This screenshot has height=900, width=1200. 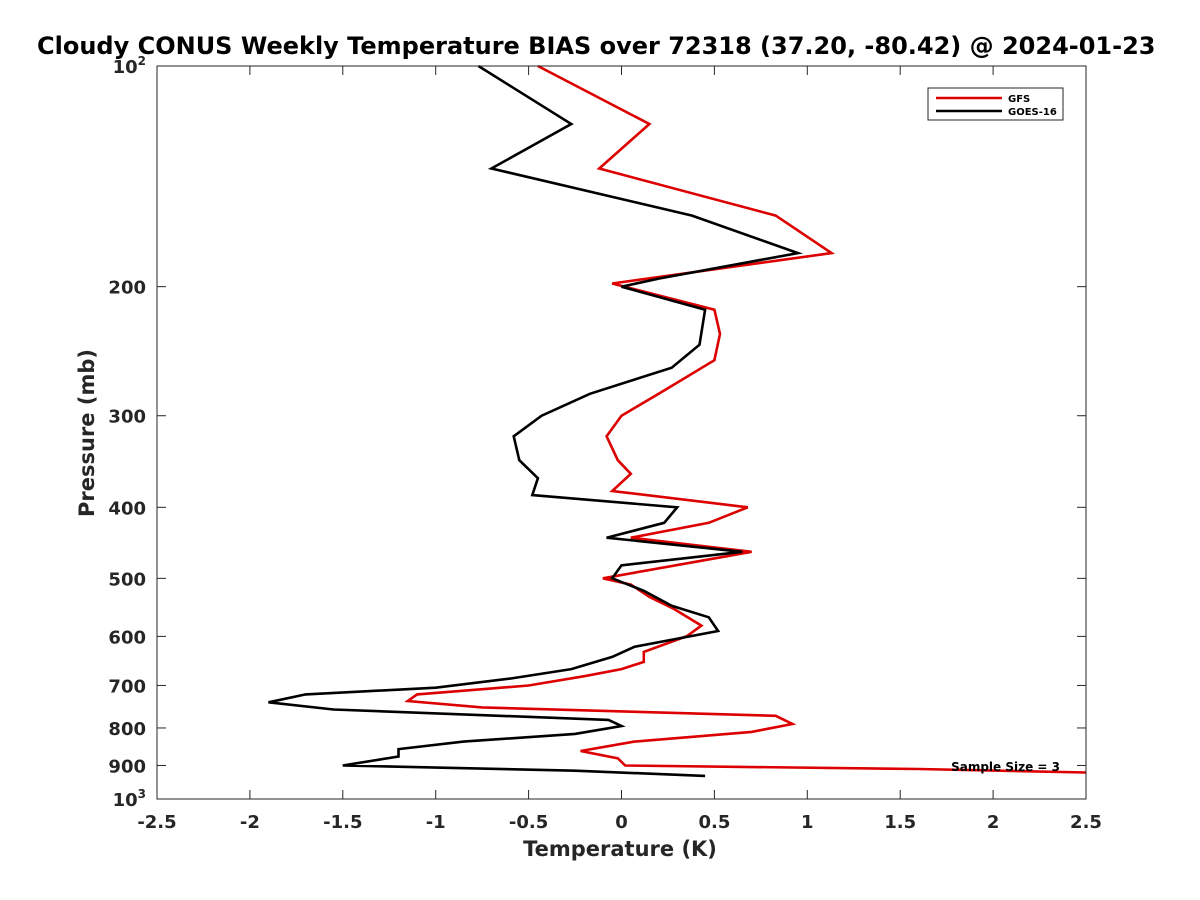 What do you see at coordinates (127, 579) in the screenshot?
I see `y-tick-label: 500` at bounding box center [127, 579].